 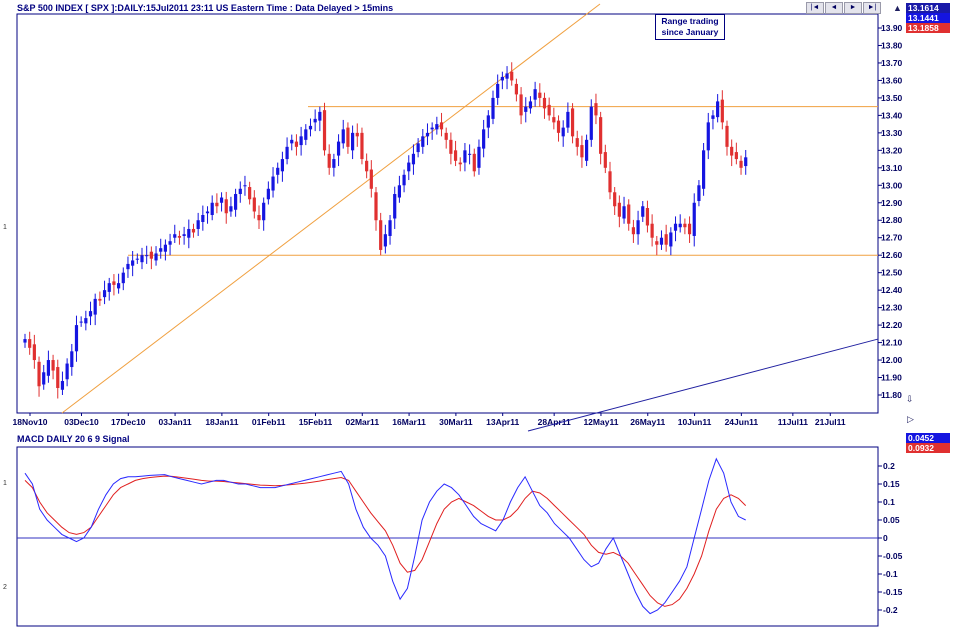 What do you see at coordinates (892, 273) in the screenshot?
I see `price-y-label: 12.50` at bounding box center [892, 273].